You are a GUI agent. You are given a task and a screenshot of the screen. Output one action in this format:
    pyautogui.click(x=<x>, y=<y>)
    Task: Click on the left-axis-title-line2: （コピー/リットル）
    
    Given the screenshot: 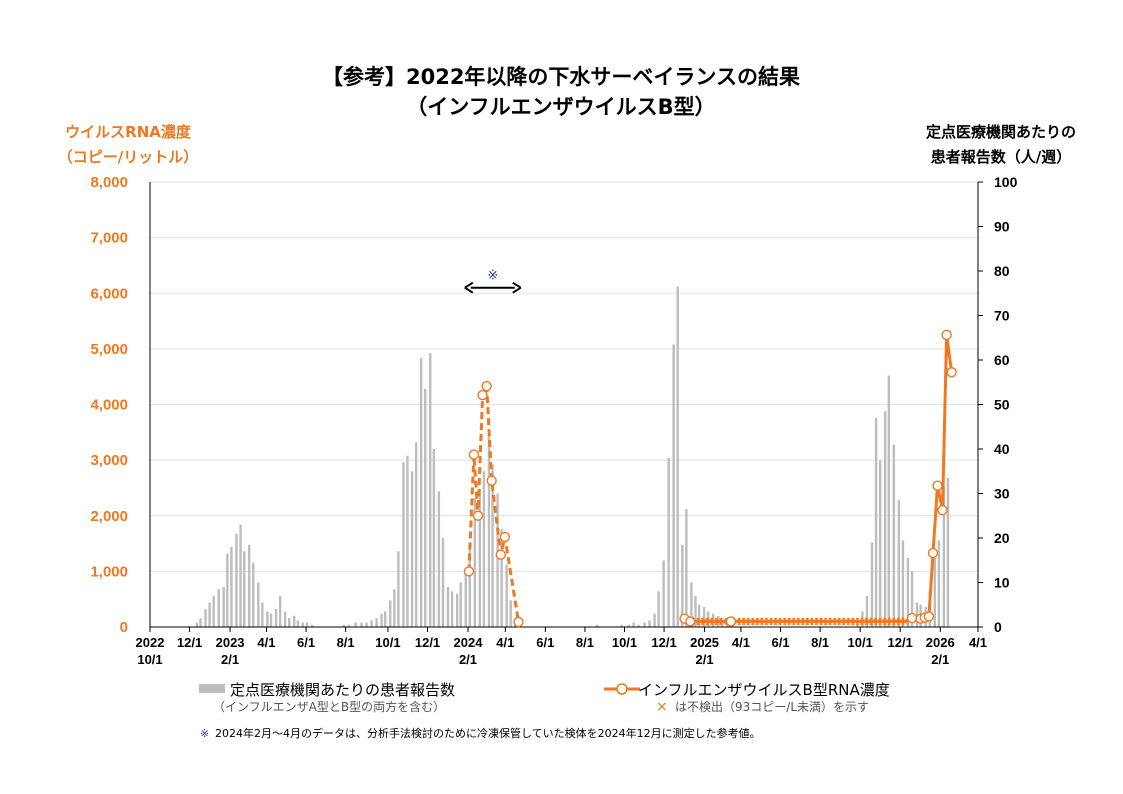 What is the action you would take?
    pyautogui.click(x=128, y=157)
    